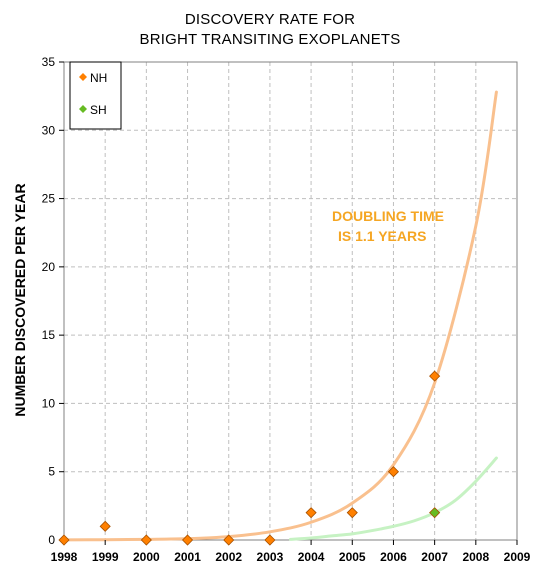 The image size is (540, 584). What do you see at coordinates (49, 62) in the screenshot?
I see `y-tick-label: 35` at bounding box center [49, 62].